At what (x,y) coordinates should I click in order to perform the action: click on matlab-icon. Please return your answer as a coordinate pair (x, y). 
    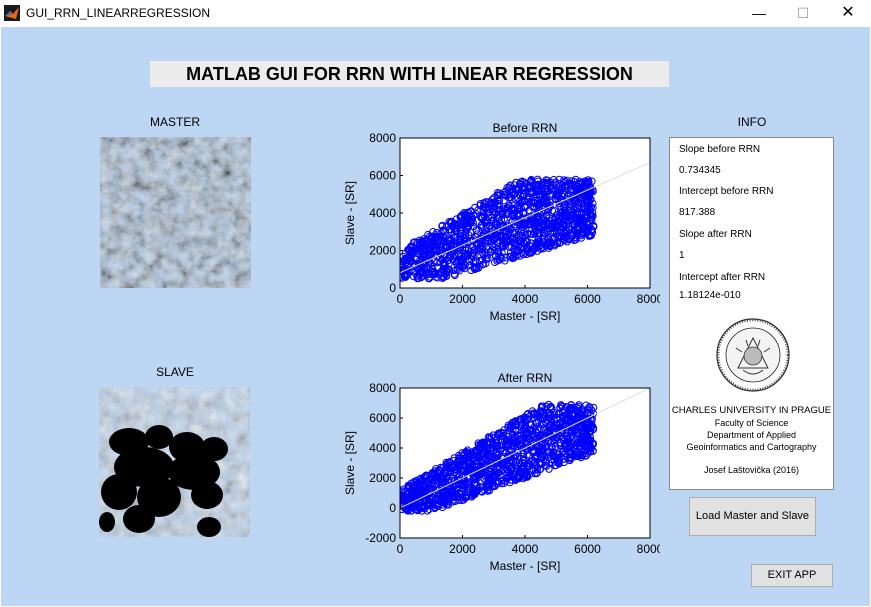
    Looking at the image, I should click on (12, 13).